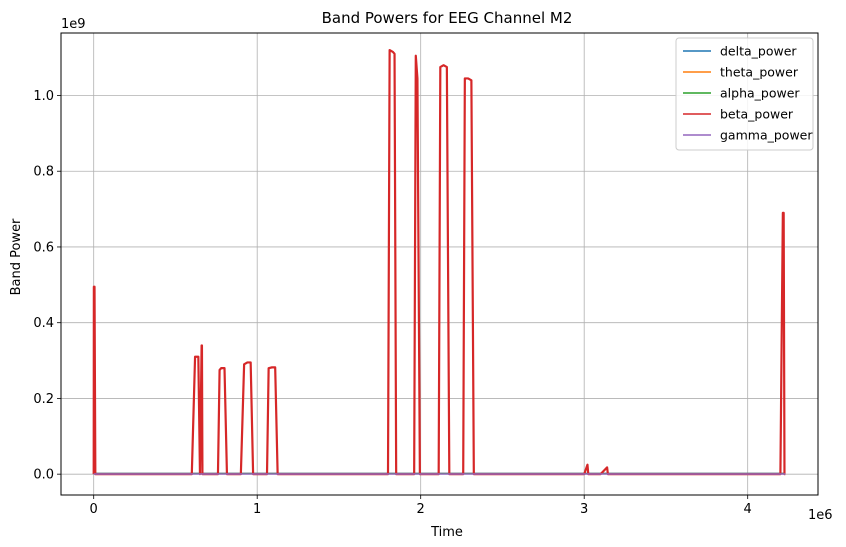  What do you see at coordinates (758, 51) in the screenshot?
I see `legend-label: delta_power` at bounding box center [758, 51].